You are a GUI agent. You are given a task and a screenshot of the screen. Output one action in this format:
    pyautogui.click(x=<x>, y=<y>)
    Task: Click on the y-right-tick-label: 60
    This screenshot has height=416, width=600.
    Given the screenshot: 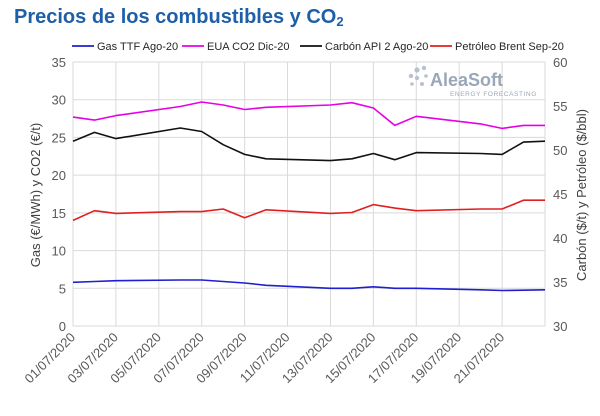 What is the action you would take?
    pyautogui.click(x=560, y=62)
    